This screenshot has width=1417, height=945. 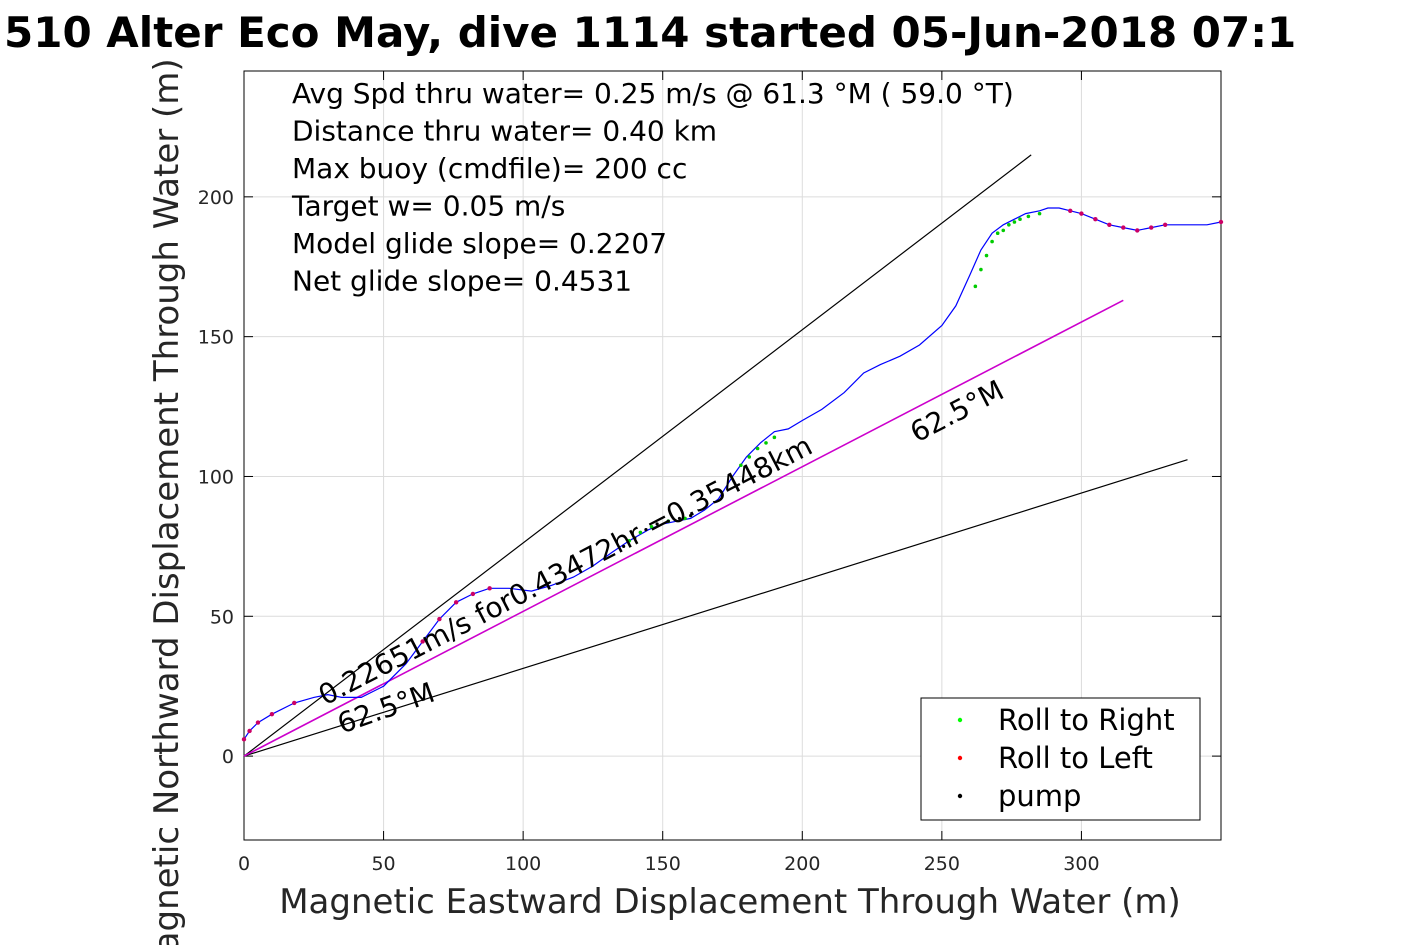 What do you see at coordinates (942, 864) in the screenshot?
I see `x-tick-label: 250` at bounding box center [942, 864].